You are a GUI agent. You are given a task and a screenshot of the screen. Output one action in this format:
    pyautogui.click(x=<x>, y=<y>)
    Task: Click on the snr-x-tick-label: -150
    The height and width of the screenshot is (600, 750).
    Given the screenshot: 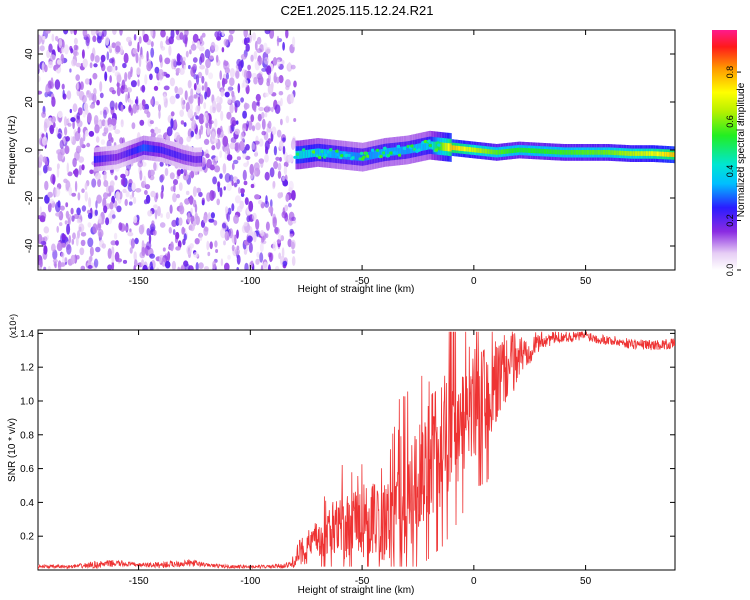 What is the action you would take?
    pyautogui.click(x=139, y=581)
    